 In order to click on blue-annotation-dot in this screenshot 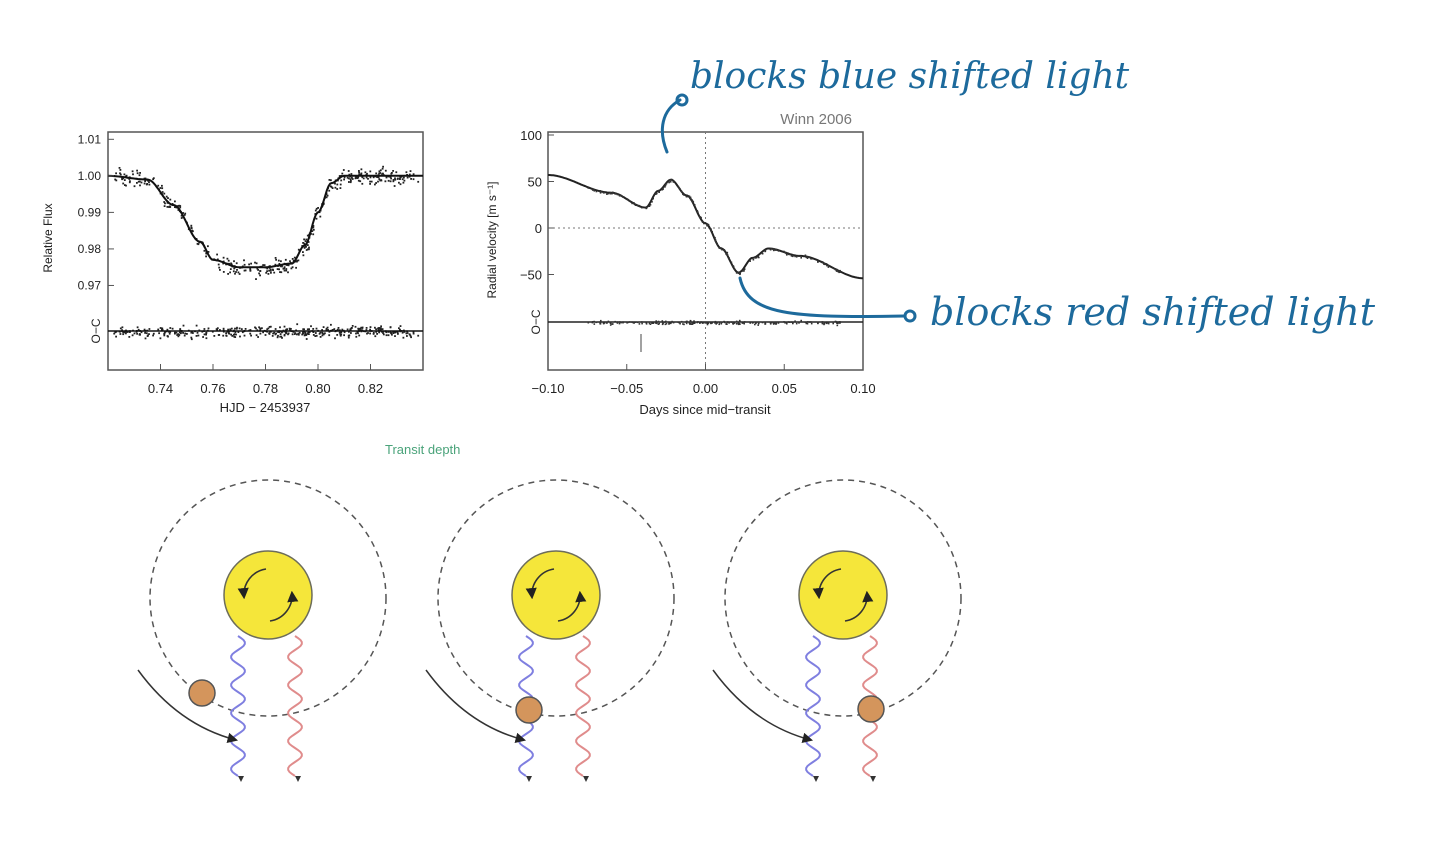, I will do `click(682, 100)`.